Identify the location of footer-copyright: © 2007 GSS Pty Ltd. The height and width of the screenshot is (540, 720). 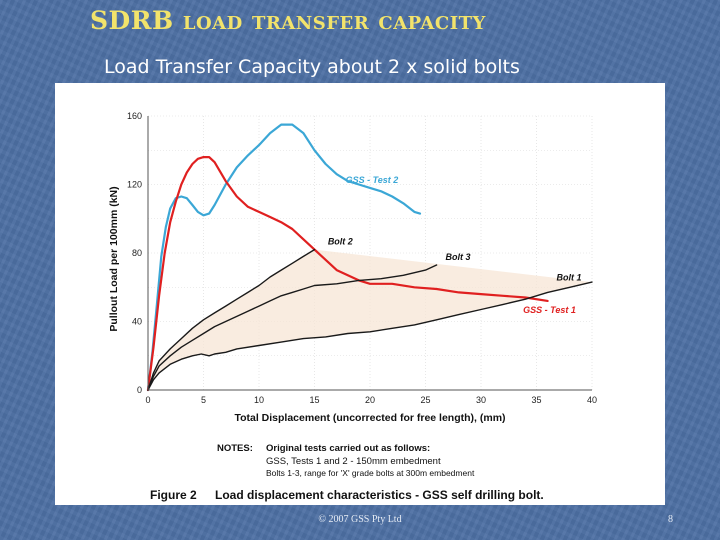
(360, 519).